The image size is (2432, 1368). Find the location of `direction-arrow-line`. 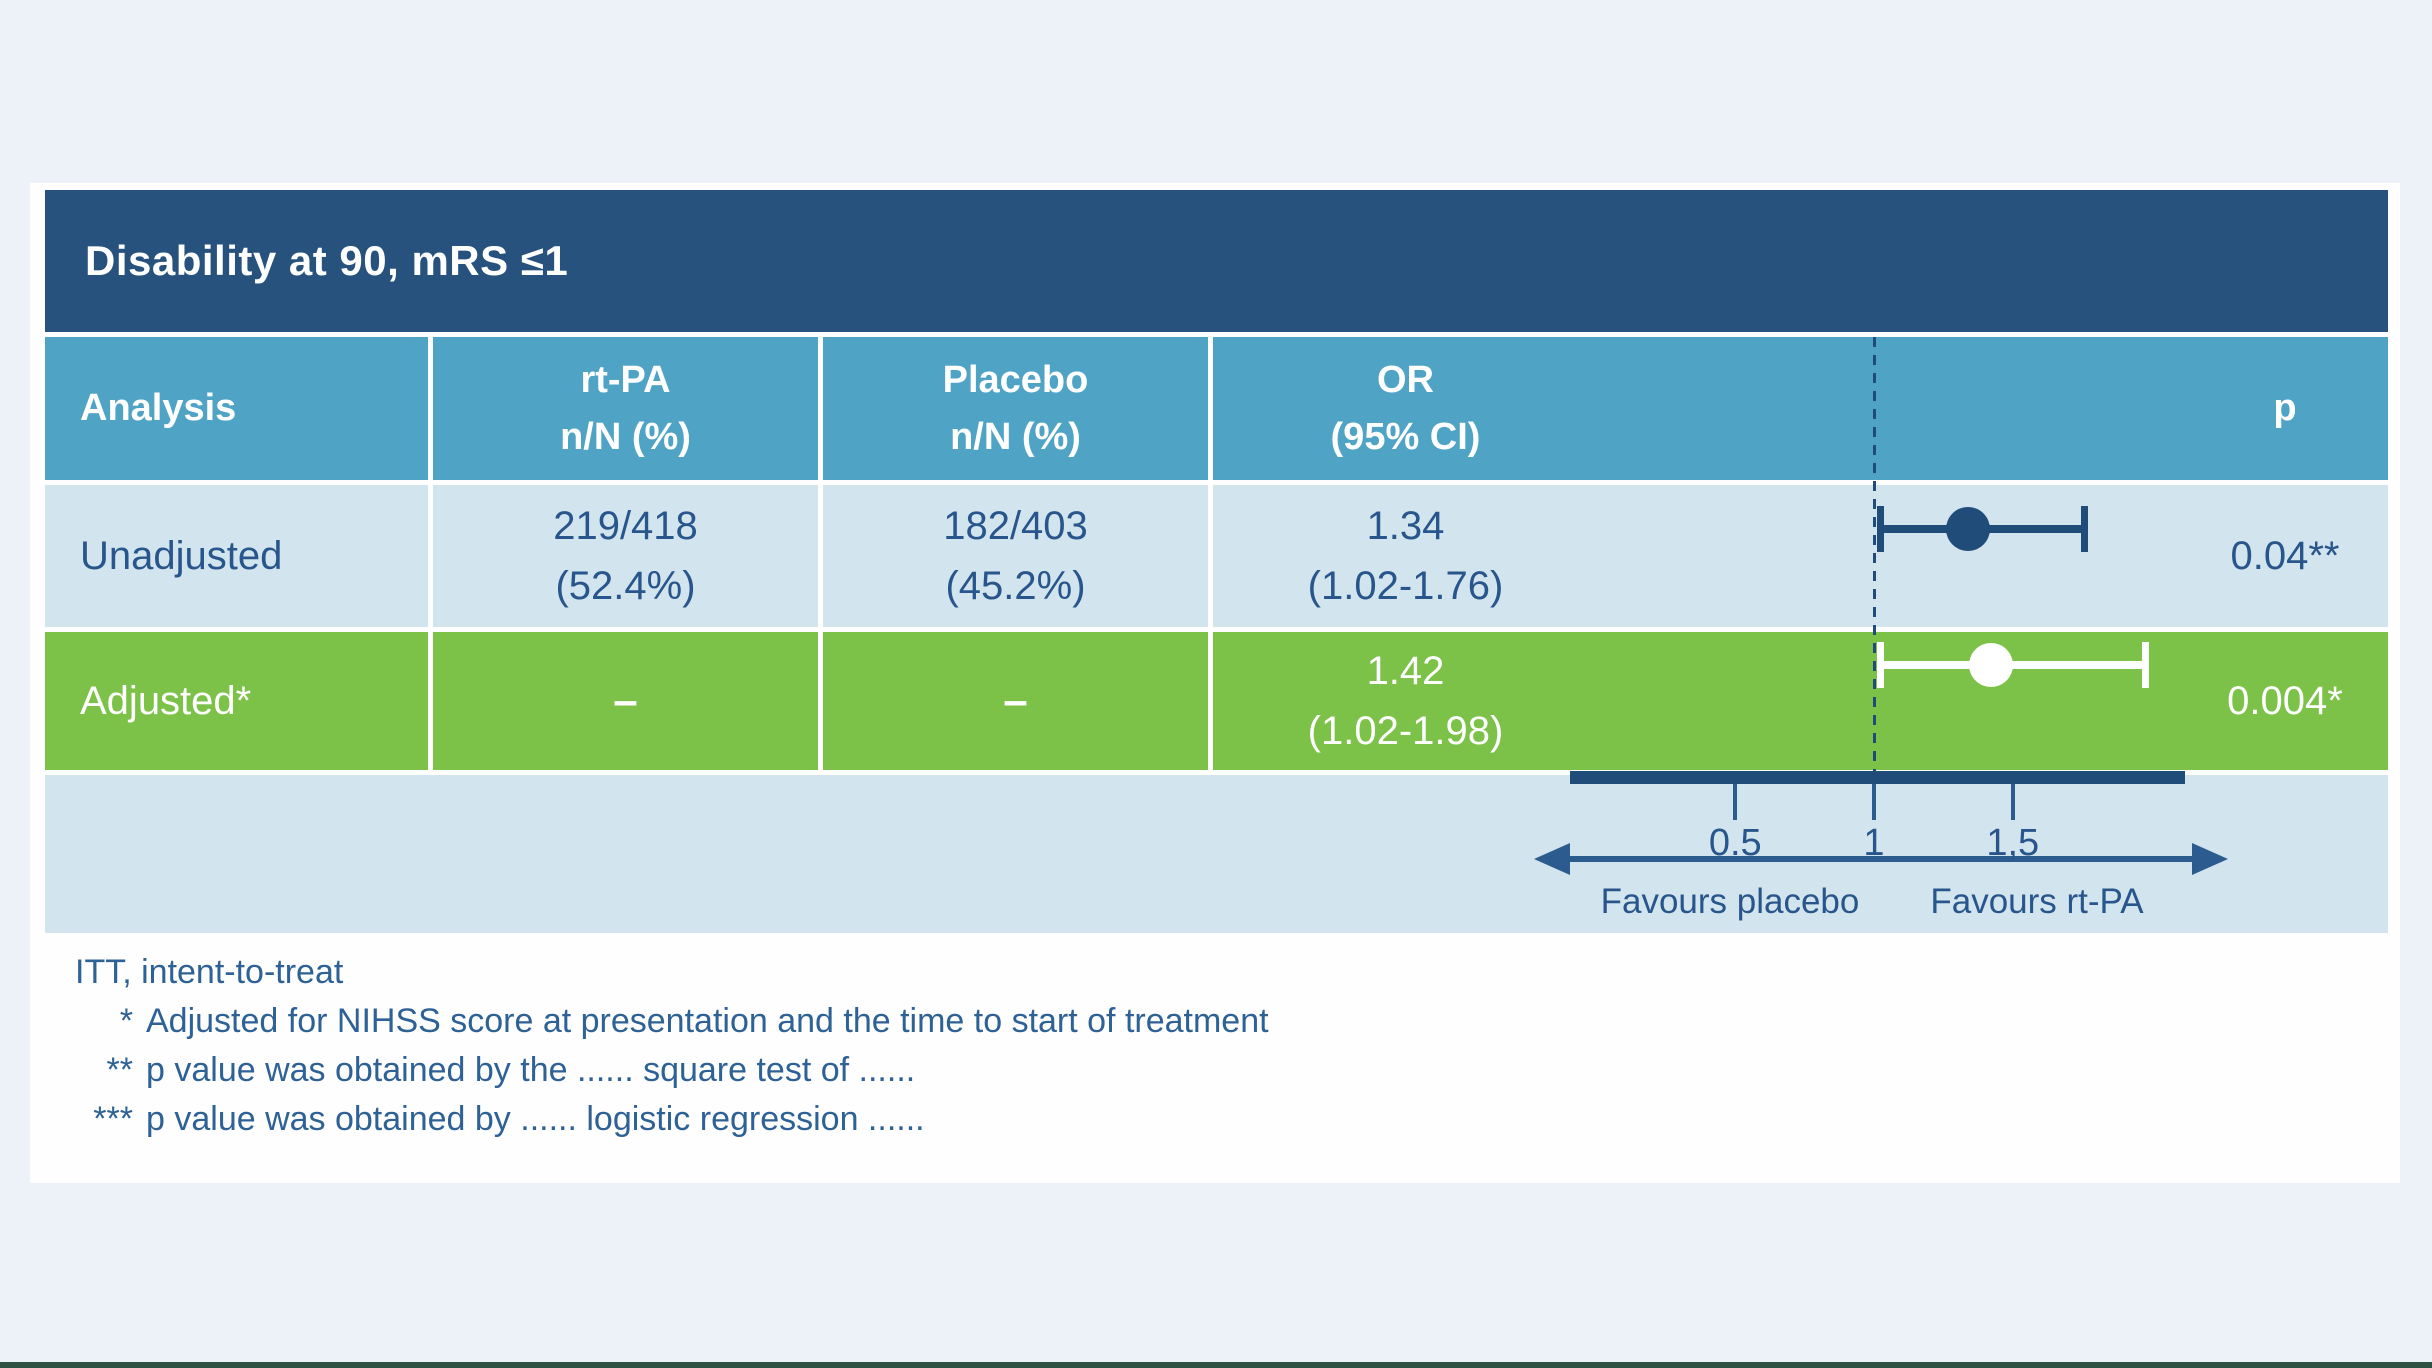

direction-arrow-line is located at coordinates (1880, 859).